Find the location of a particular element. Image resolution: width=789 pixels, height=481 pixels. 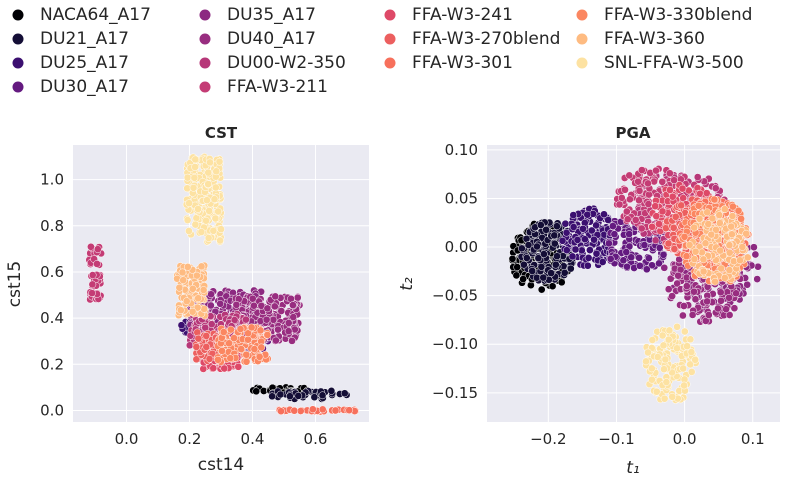

x-tick-label: 0.6 is located at coordinates (316, 439).